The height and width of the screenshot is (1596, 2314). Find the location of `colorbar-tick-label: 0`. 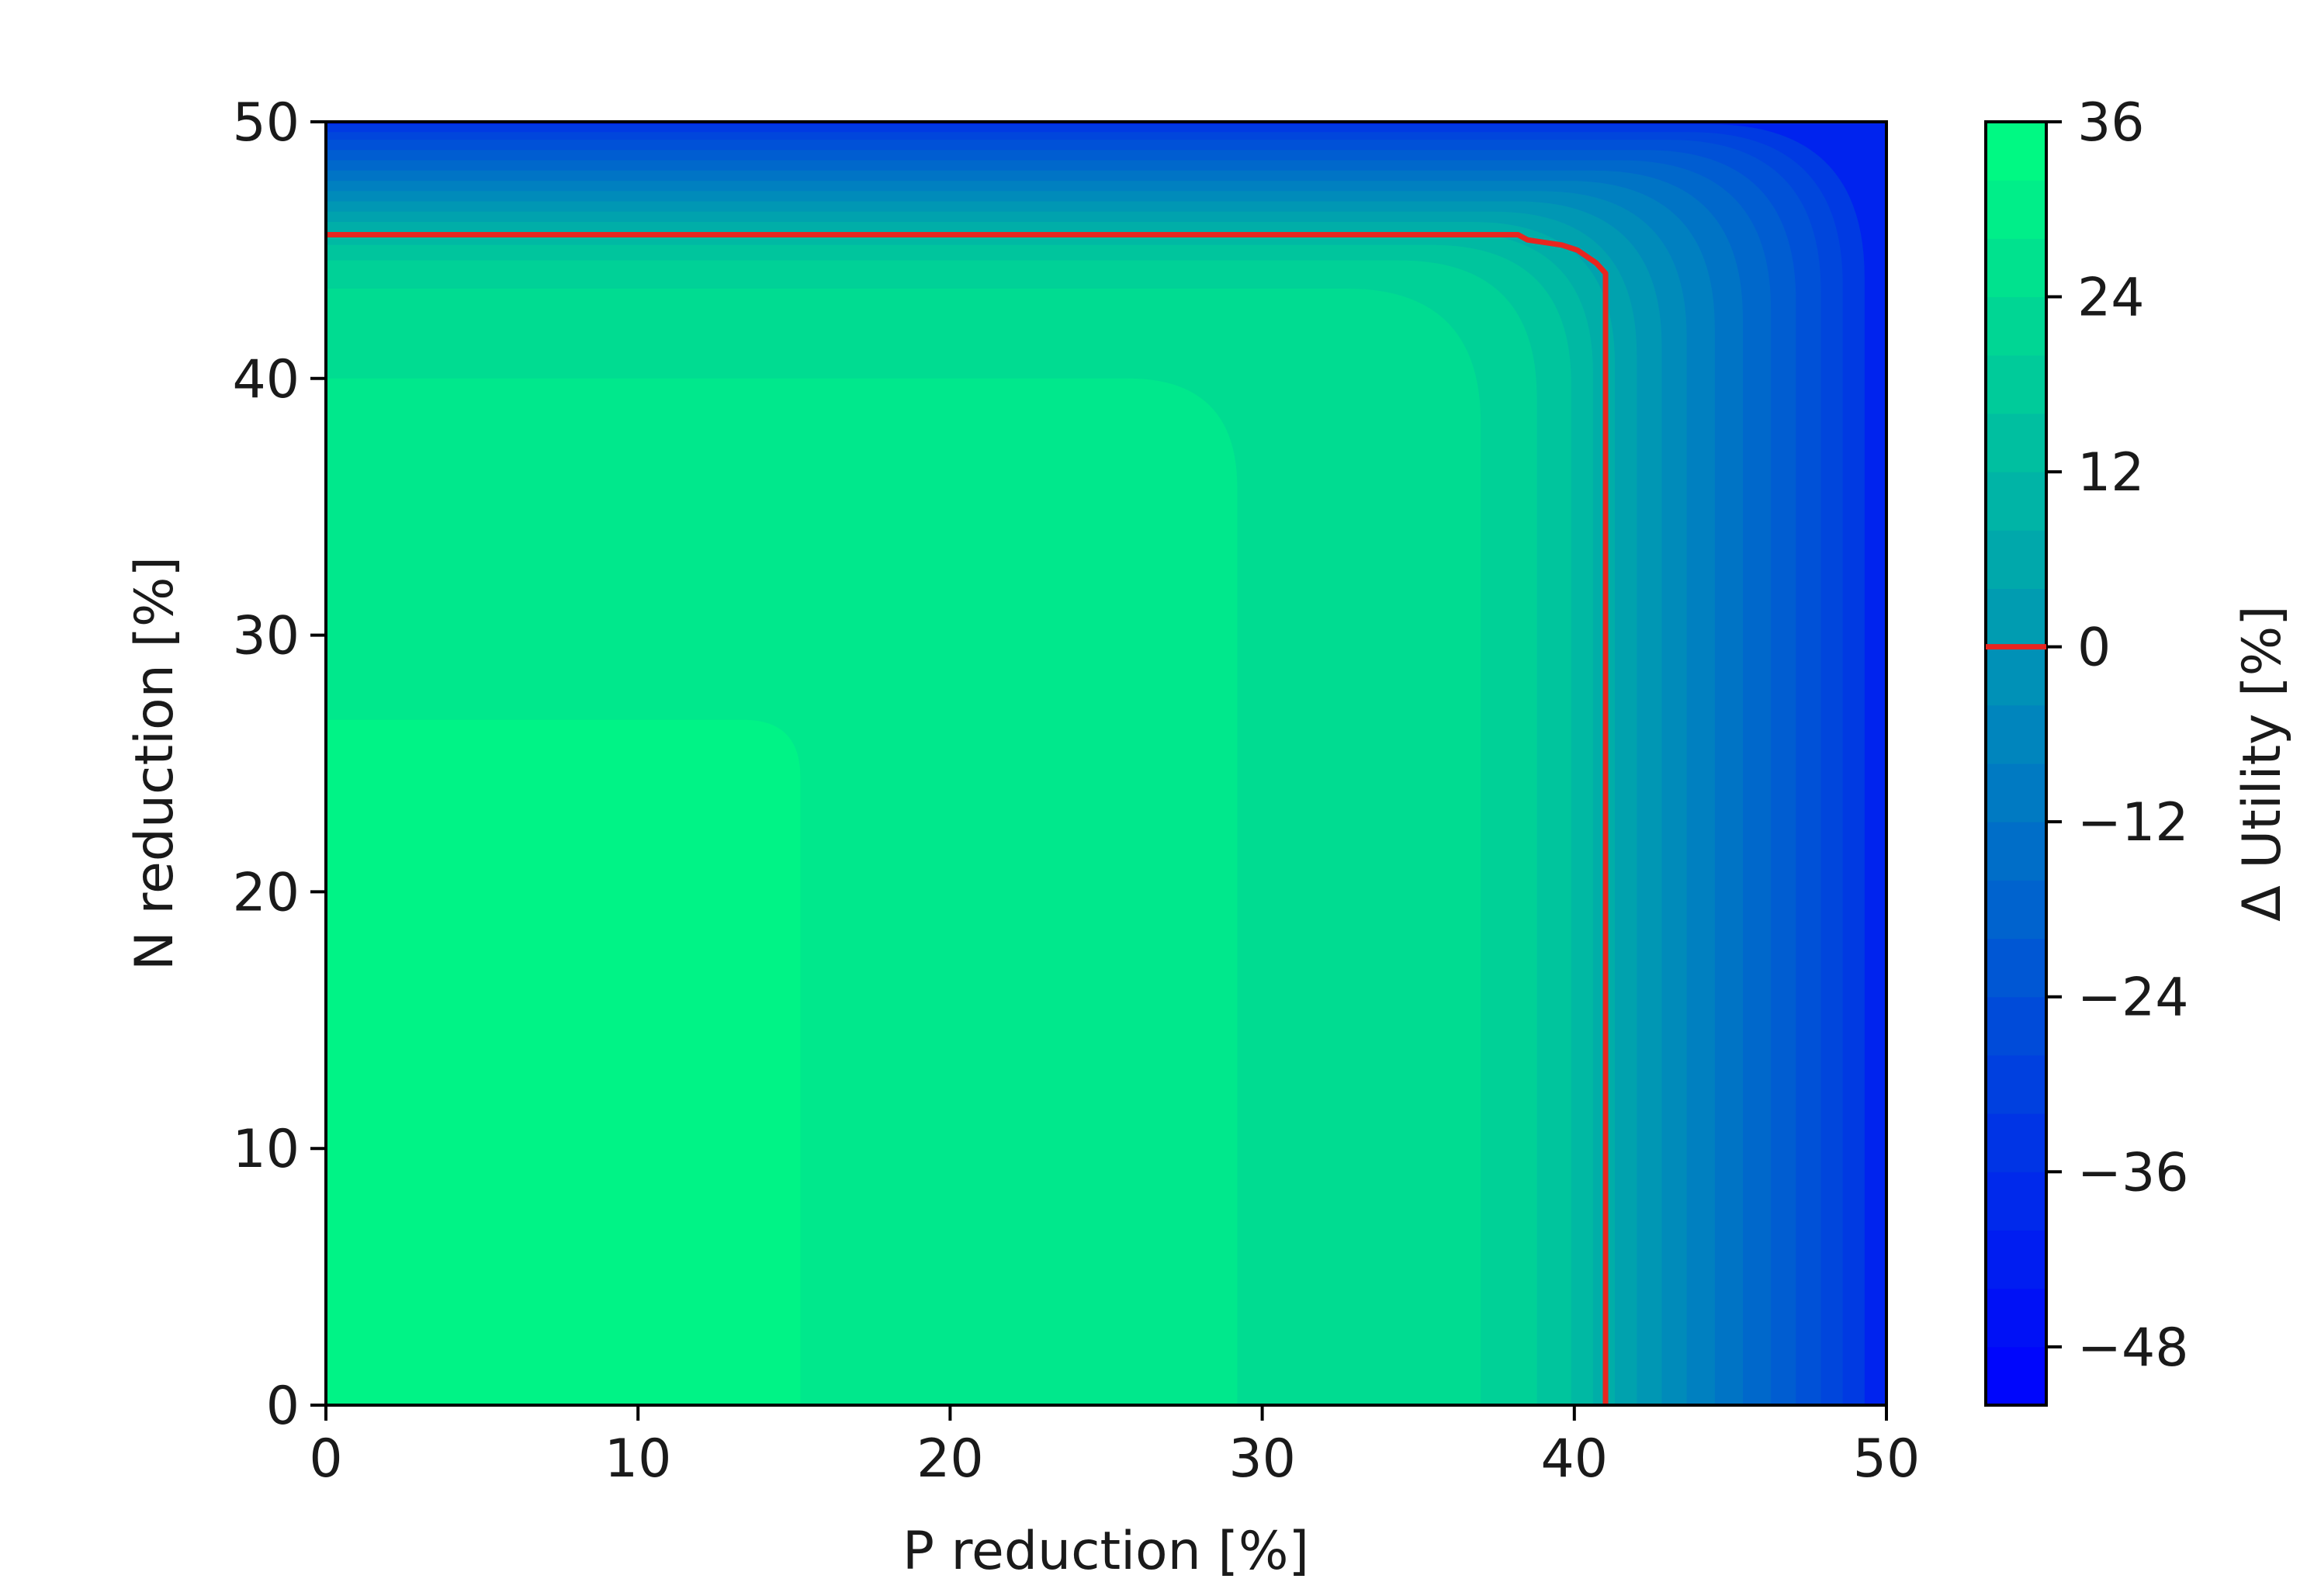

colorbar-tick-label: 0 is located at coordinates (2094, 648).